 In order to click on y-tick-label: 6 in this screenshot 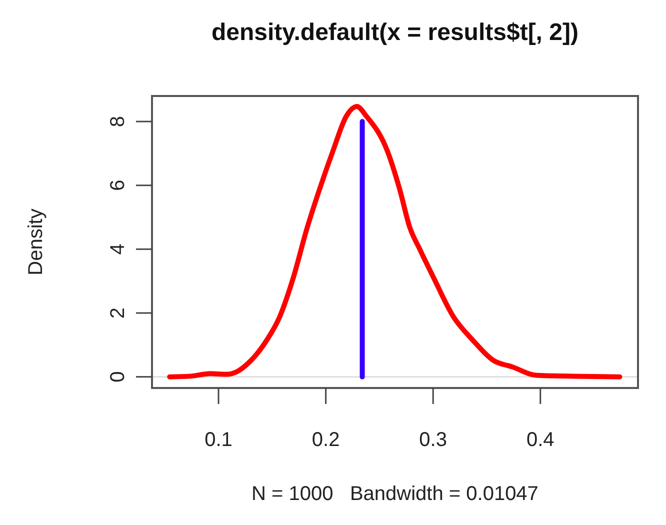, I will do `click(118, 185)`.